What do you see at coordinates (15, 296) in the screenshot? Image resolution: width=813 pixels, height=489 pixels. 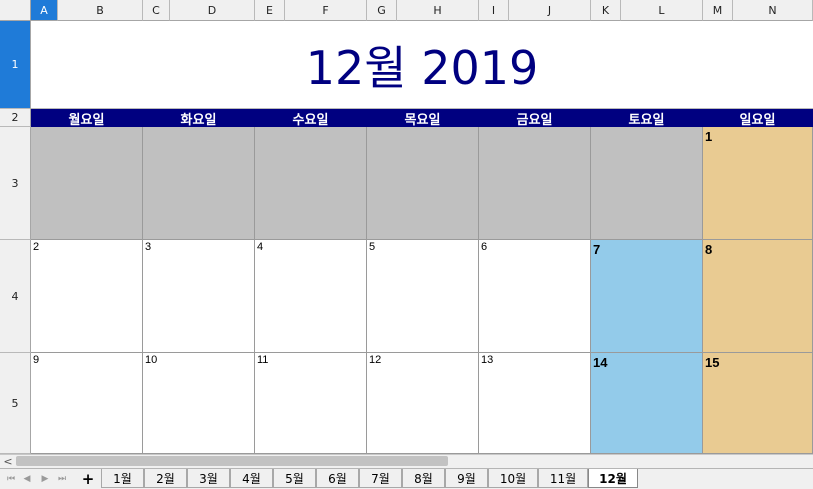 I see `row-header-4: 4` at bounding box center [15, 296].